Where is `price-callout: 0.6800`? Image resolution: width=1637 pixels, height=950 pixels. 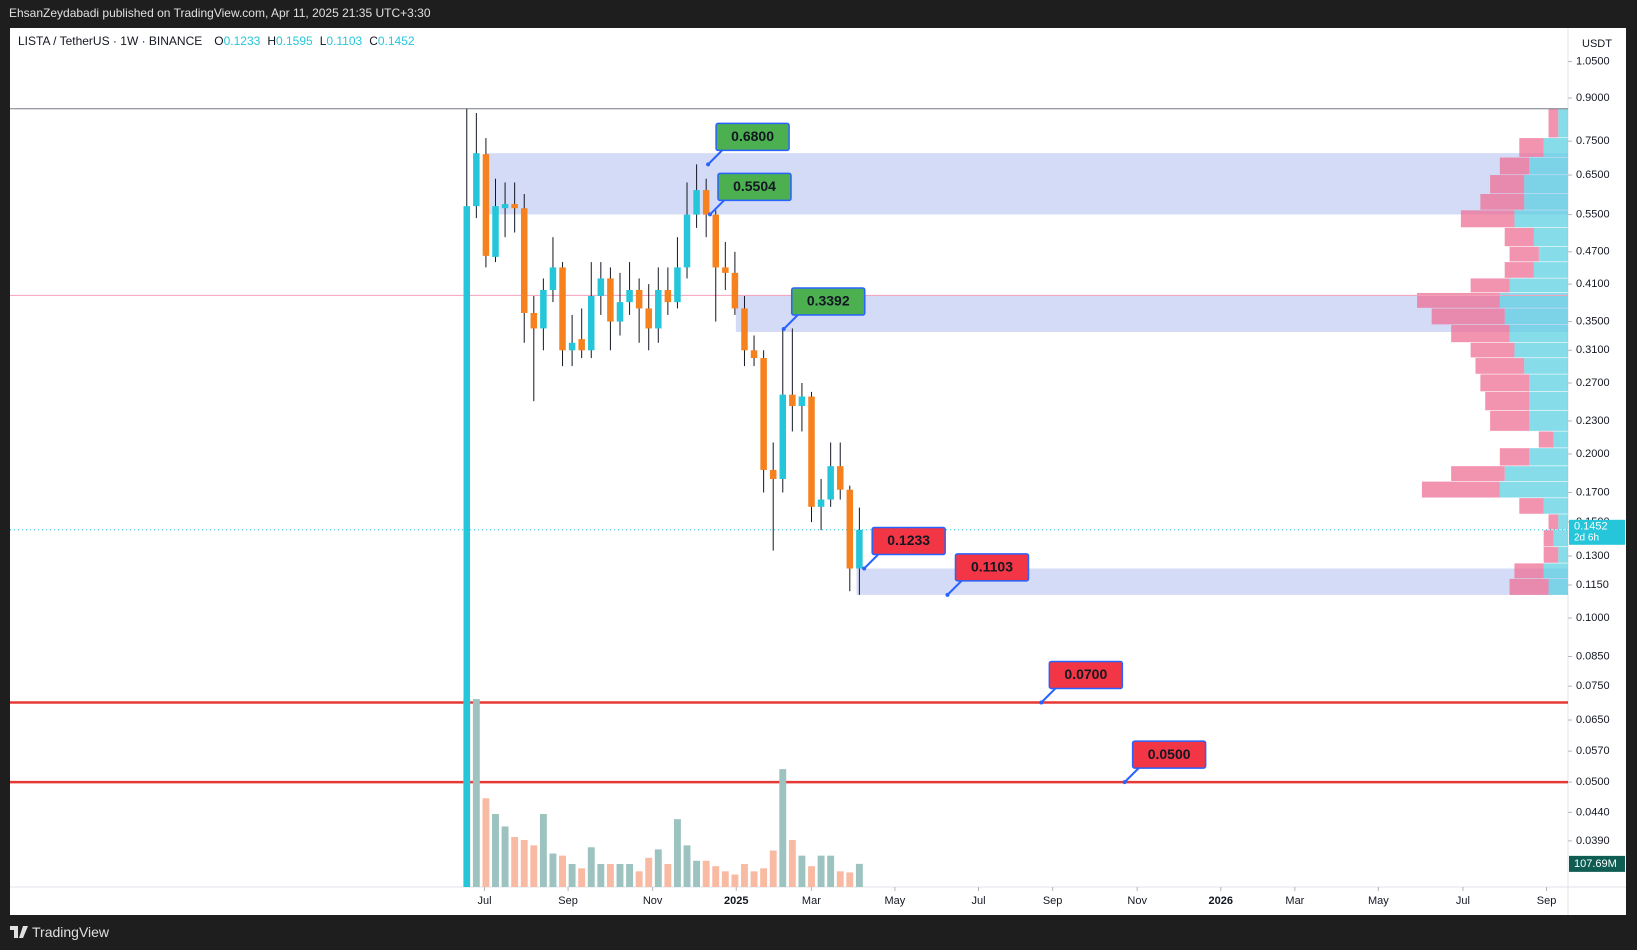 price-callout: 0.6800 is located at coordinates (748, 144).